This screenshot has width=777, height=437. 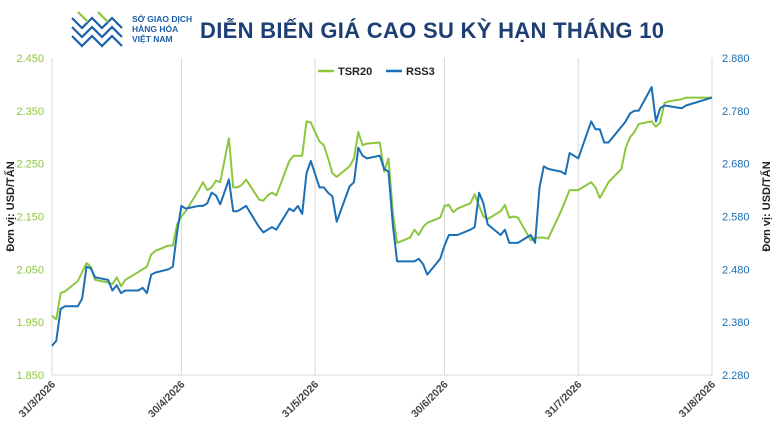 What do you see at coordinates (698, 400) in the screenshot?
I see `x-tick-label: 31/8/2026` at bounding box center [698, 400].